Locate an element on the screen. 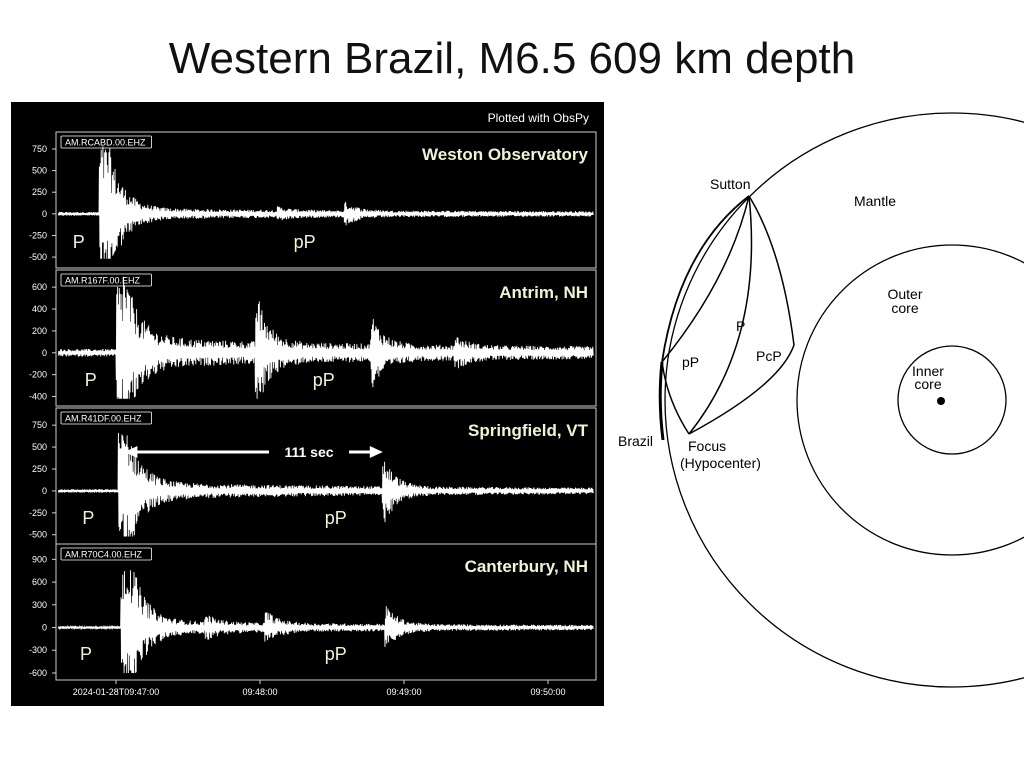  ray-pp-outer is located at coordinates (705, 279).